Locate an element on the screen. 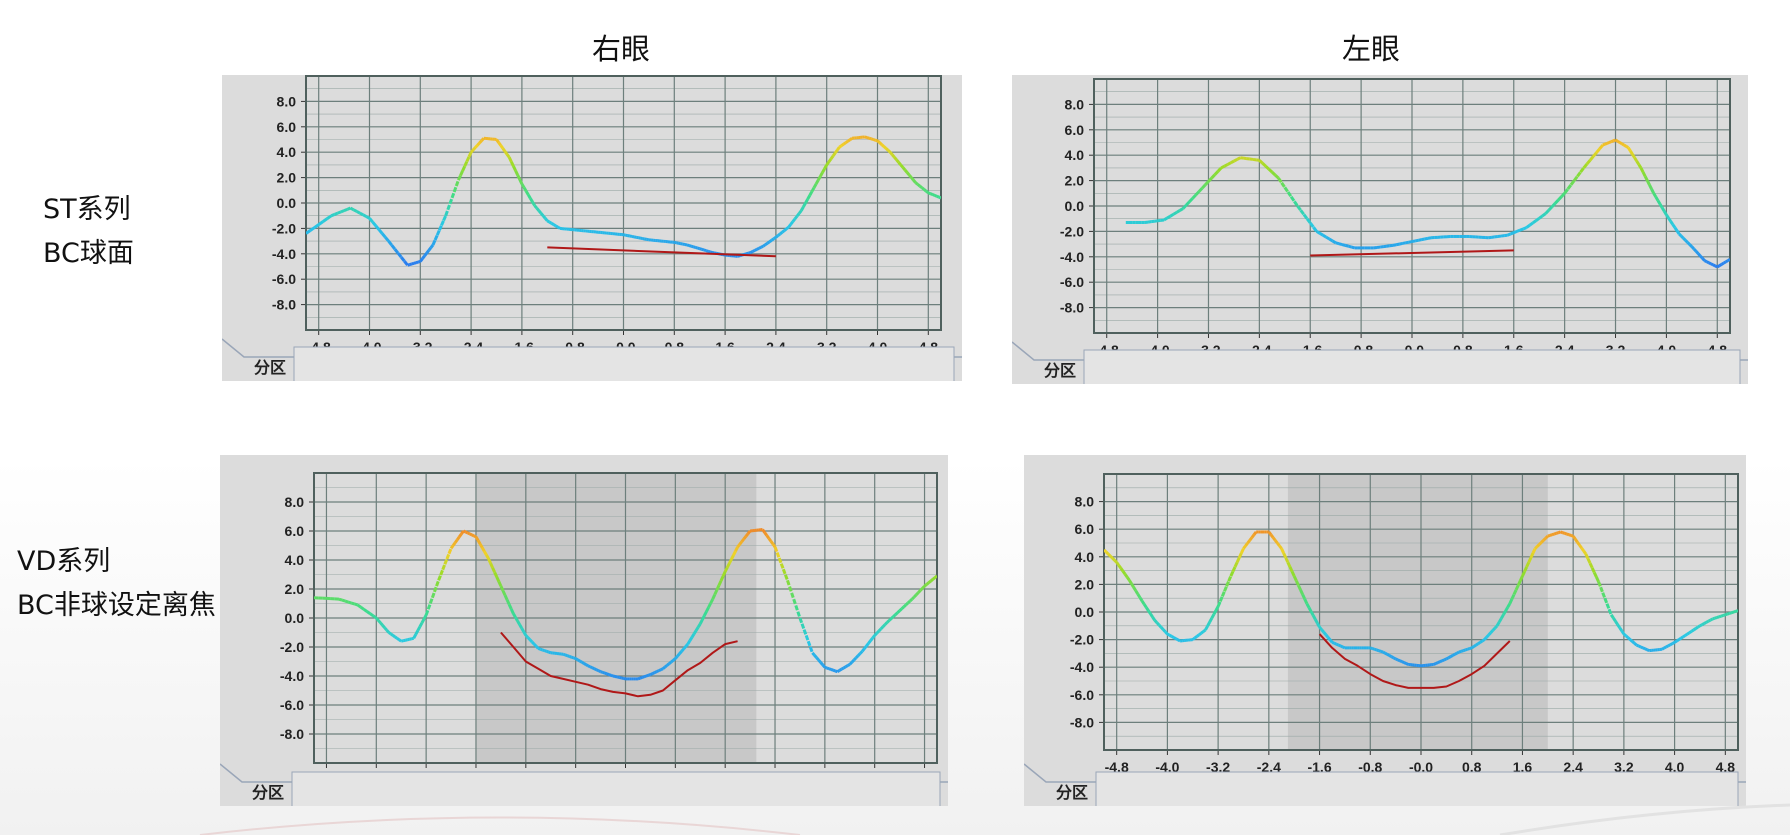 This screenshot has height=835, width=1790. y-tick-label: -4.0 is located at coordinates (284, 254).